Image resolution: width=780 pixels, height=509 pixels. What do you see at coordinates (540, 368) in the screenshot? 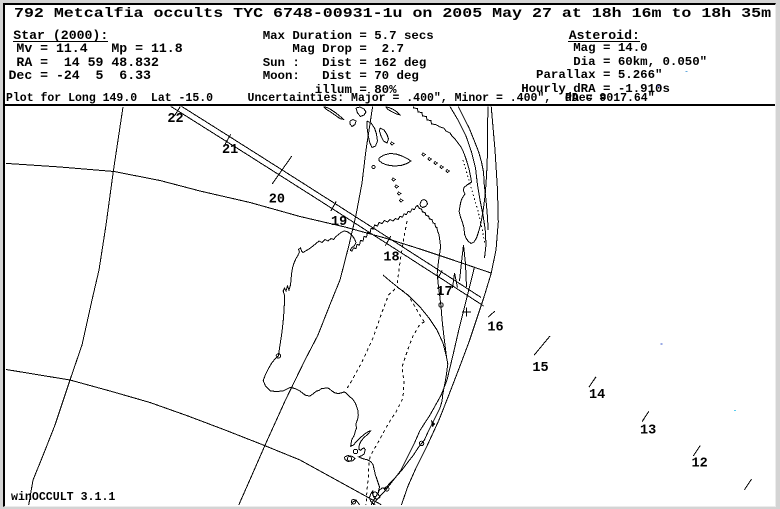
I see `svg-text: 15` at bounding box center [540, 368].